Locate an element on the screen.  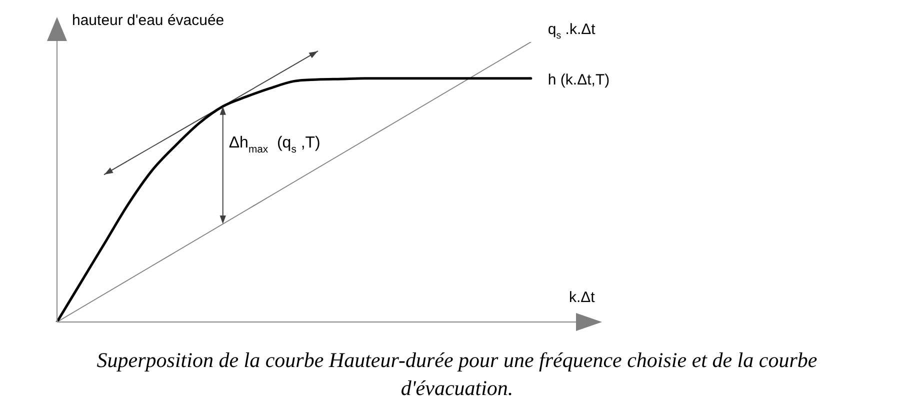
text: Superposition de la courbe Hauteur-durée pour une fréquence choisie et de la courbe d'évacuation. is located at coordinates (457, 374).